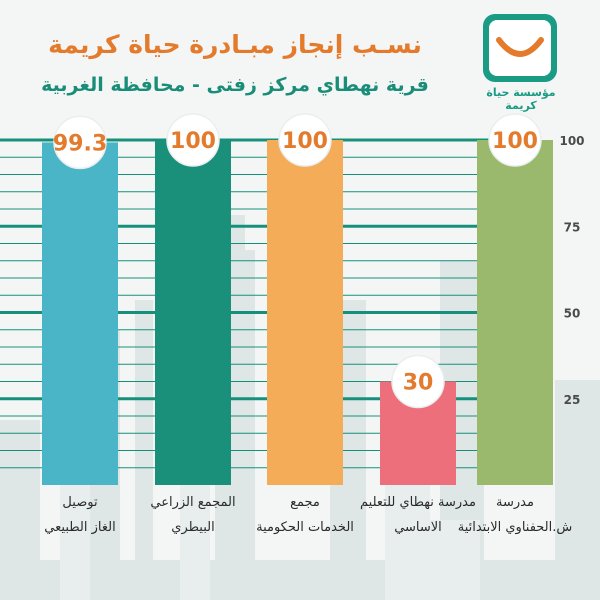 This screenshot has width=600, height=600. Describe the element at coordinates (571, 141) in the screenshot. I see `y-tick-label: 100` at that location.